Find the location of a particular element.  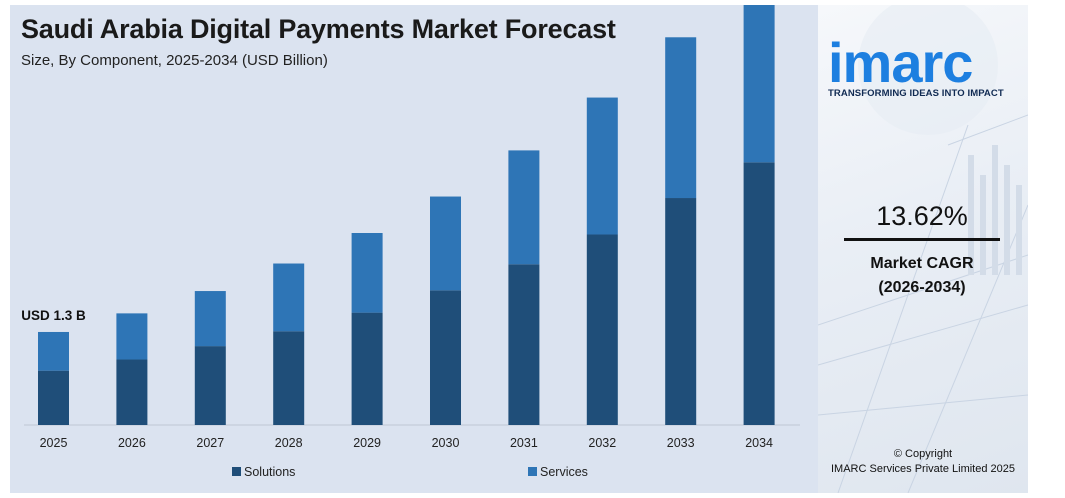

x-tick-label-2034: 2034 is located at coordinates (759, 443).